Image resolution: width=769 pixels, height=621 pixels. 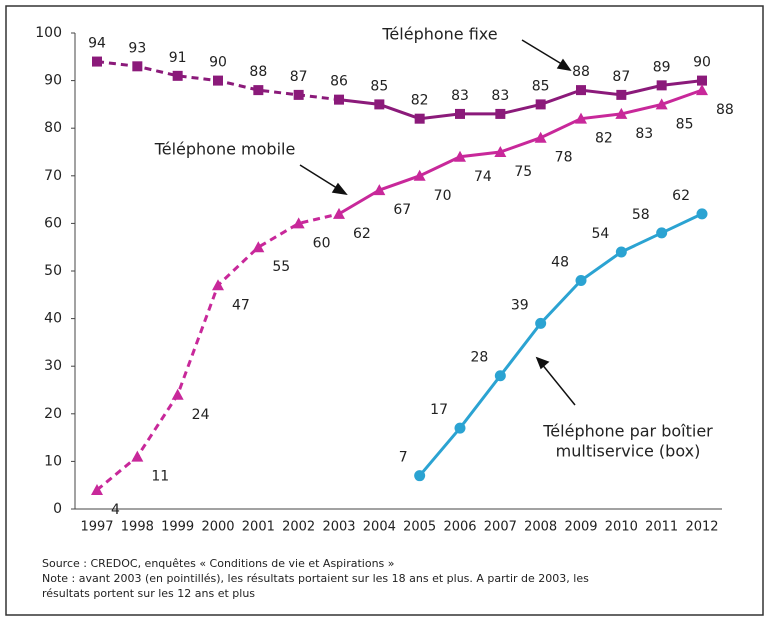 What do you see at coordinates (241, 305) in the screenshot?
I see `value-label: 47` at bounding box center [241, 305].